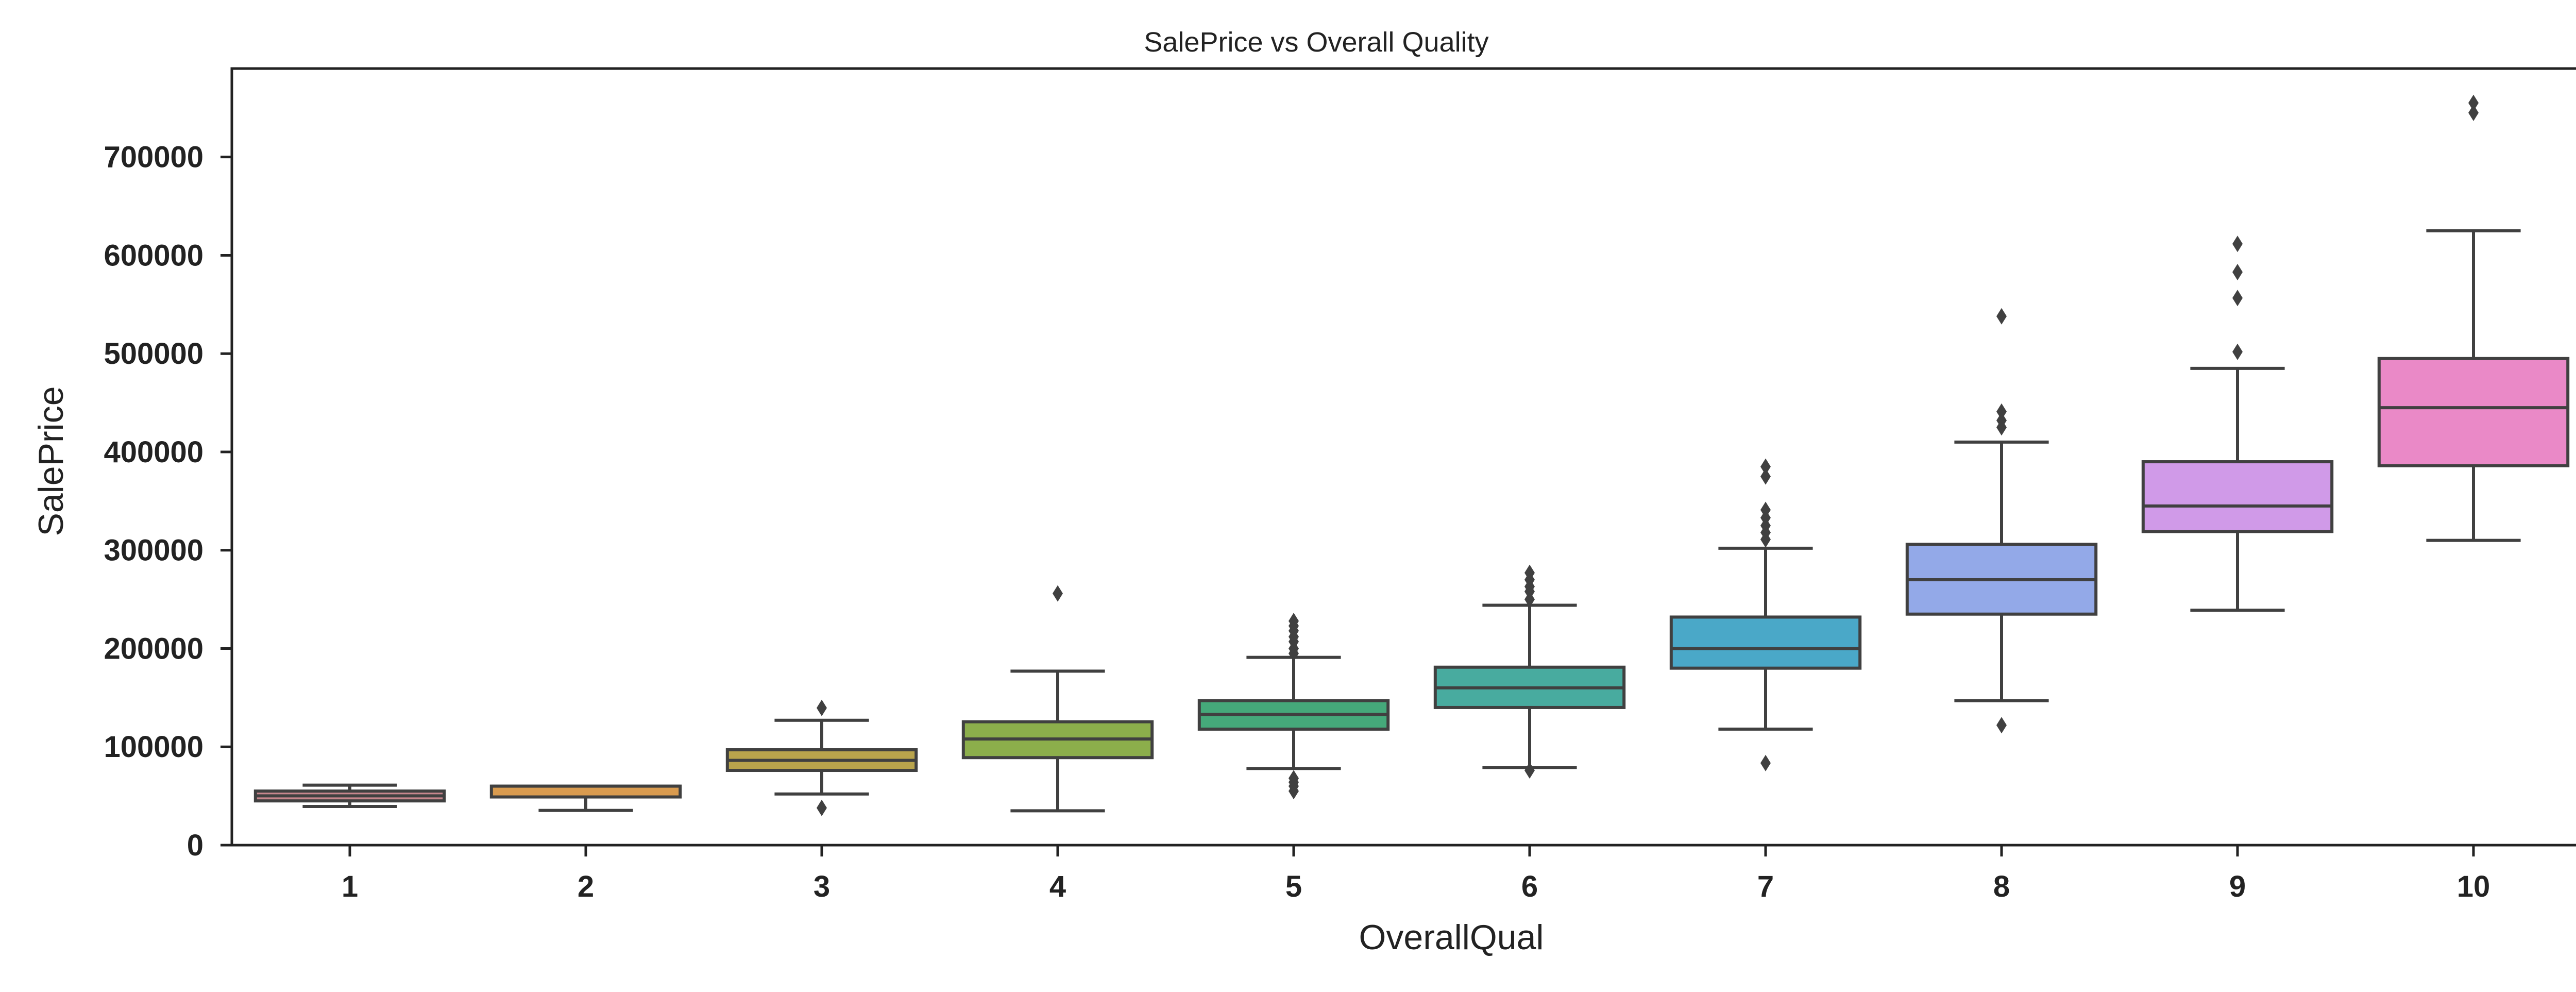 The image size is (2576, 992). I want to click on x-tick-label: 6, so click(1529, 886).